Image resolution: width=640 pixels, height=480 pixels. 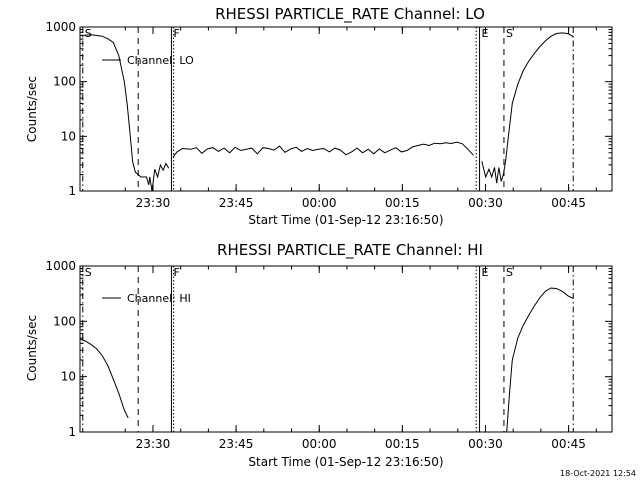 I want to click on chart-title: RHESSI PARTICLE_RATE Channel: HI, so click(x=350, y=250).